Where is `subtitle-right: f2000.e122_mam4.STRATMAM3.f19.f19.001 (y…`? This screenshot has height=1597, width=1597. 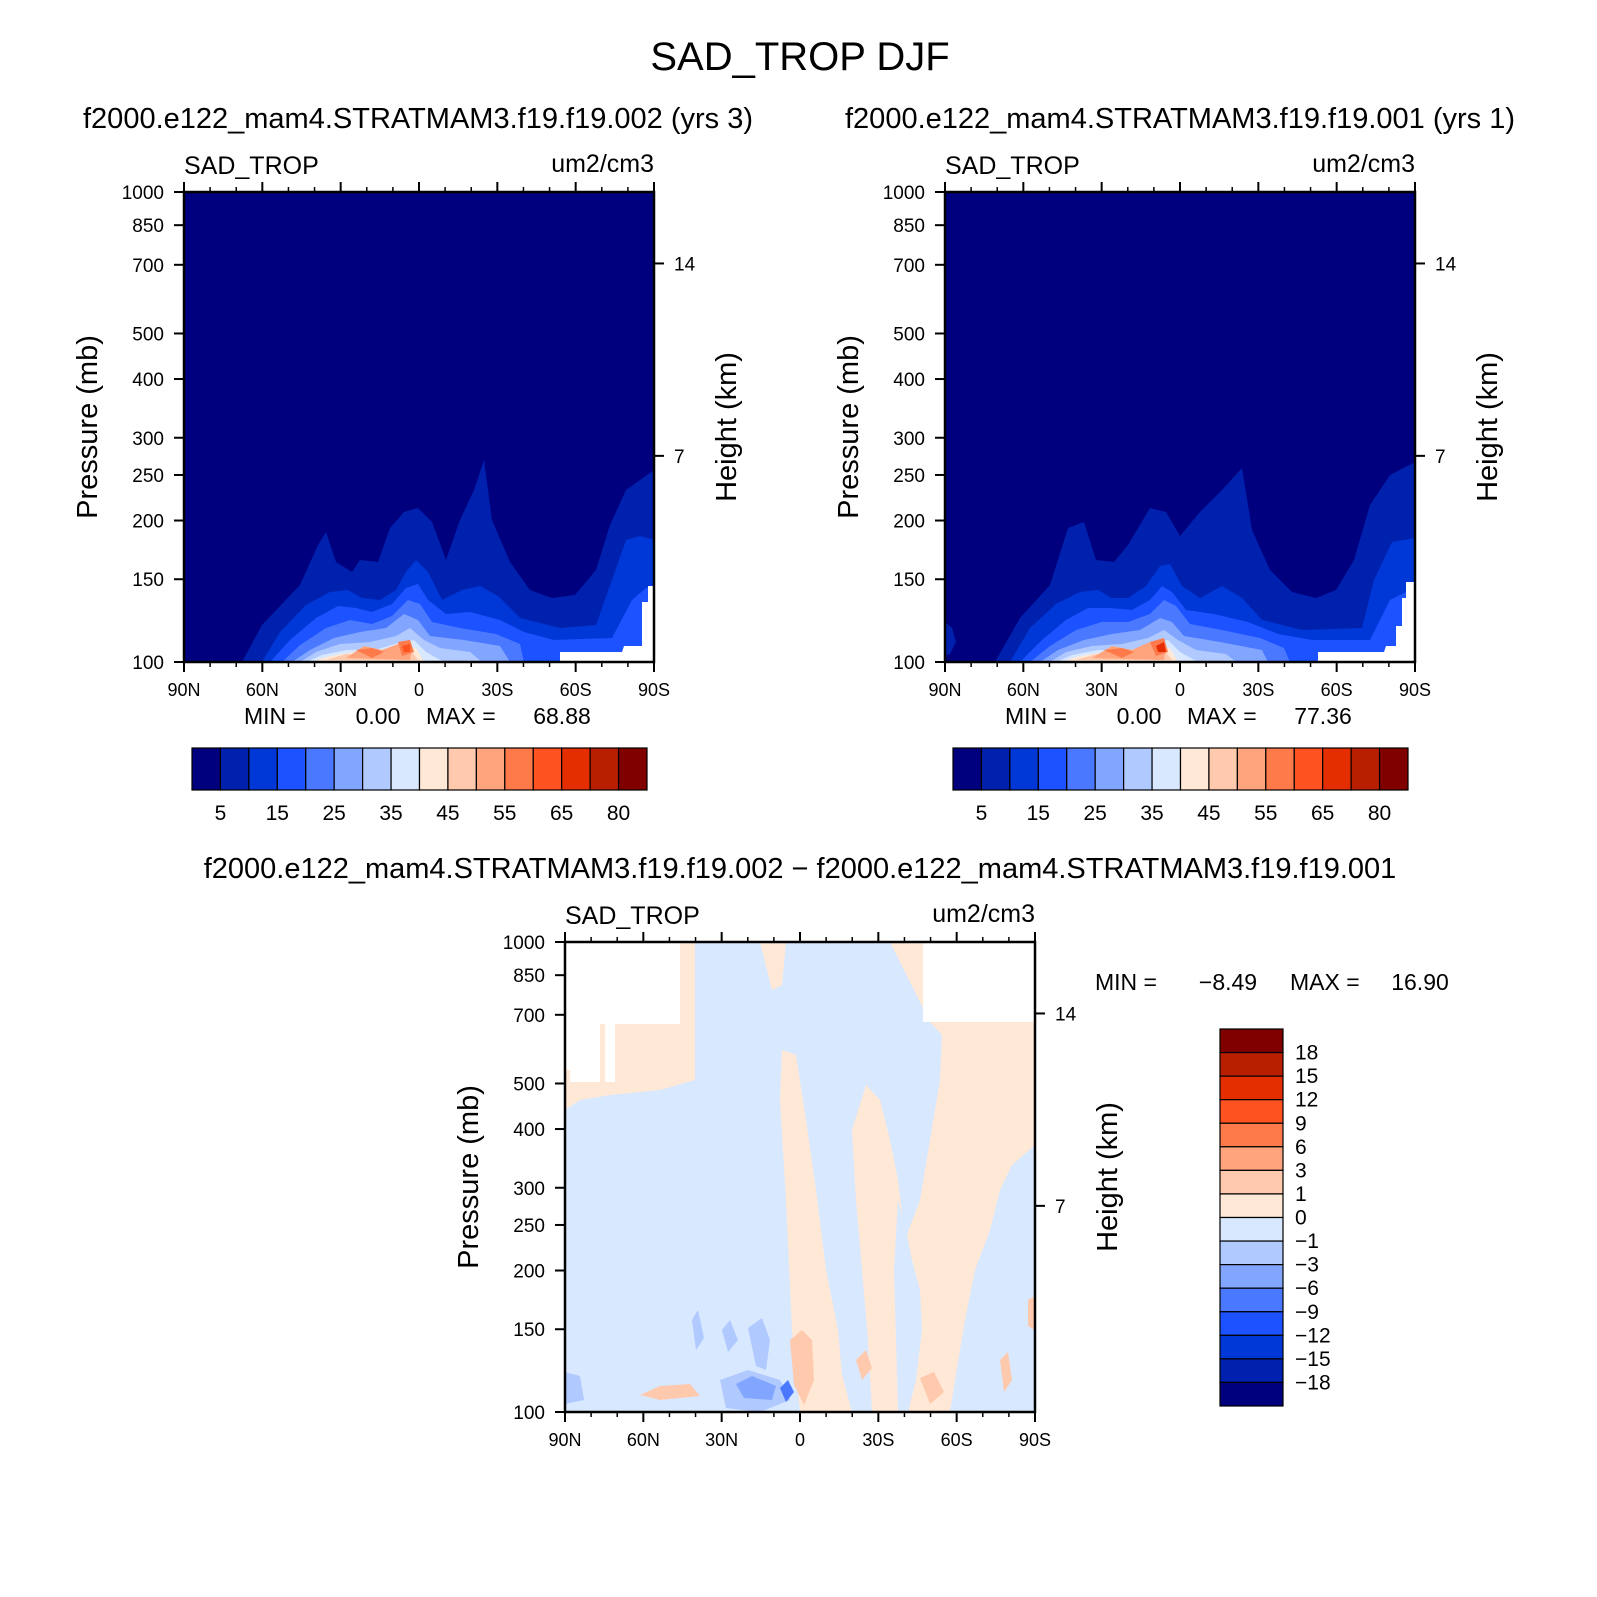
subtitle-right: f2000.e122_mam4.STRATMAM3.f19.f19.001 (y… is located at coordinates (1180, 119).